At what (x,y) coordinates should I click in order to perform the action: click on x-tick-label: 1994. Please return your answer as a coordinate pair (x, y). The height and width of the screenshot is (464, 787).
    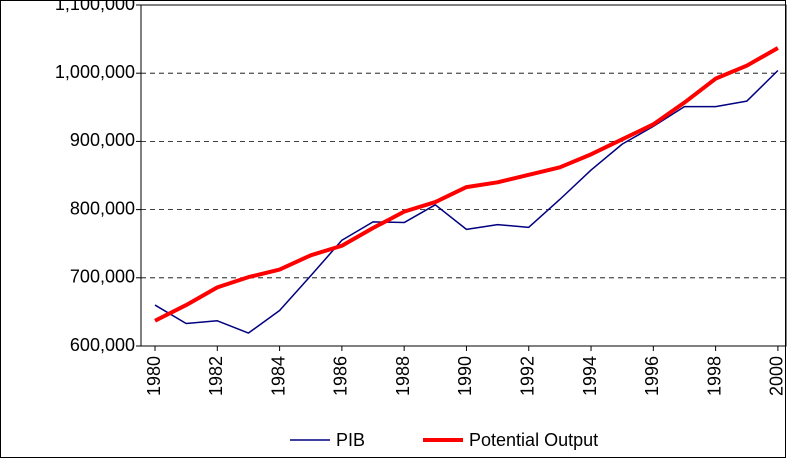
    Looking at the image, I should click on (590, 376).